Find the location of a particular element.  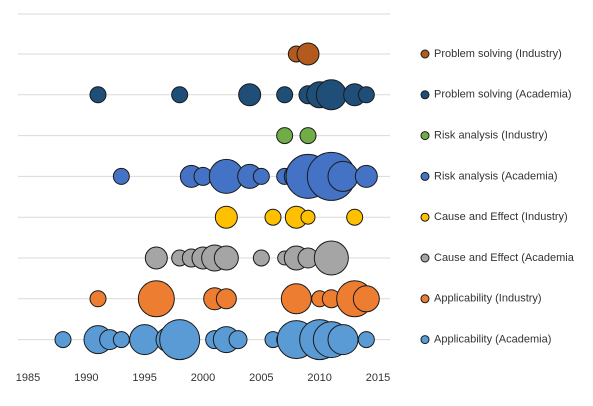

x-tick-label: 2005 is located at coordinates (261, 378).